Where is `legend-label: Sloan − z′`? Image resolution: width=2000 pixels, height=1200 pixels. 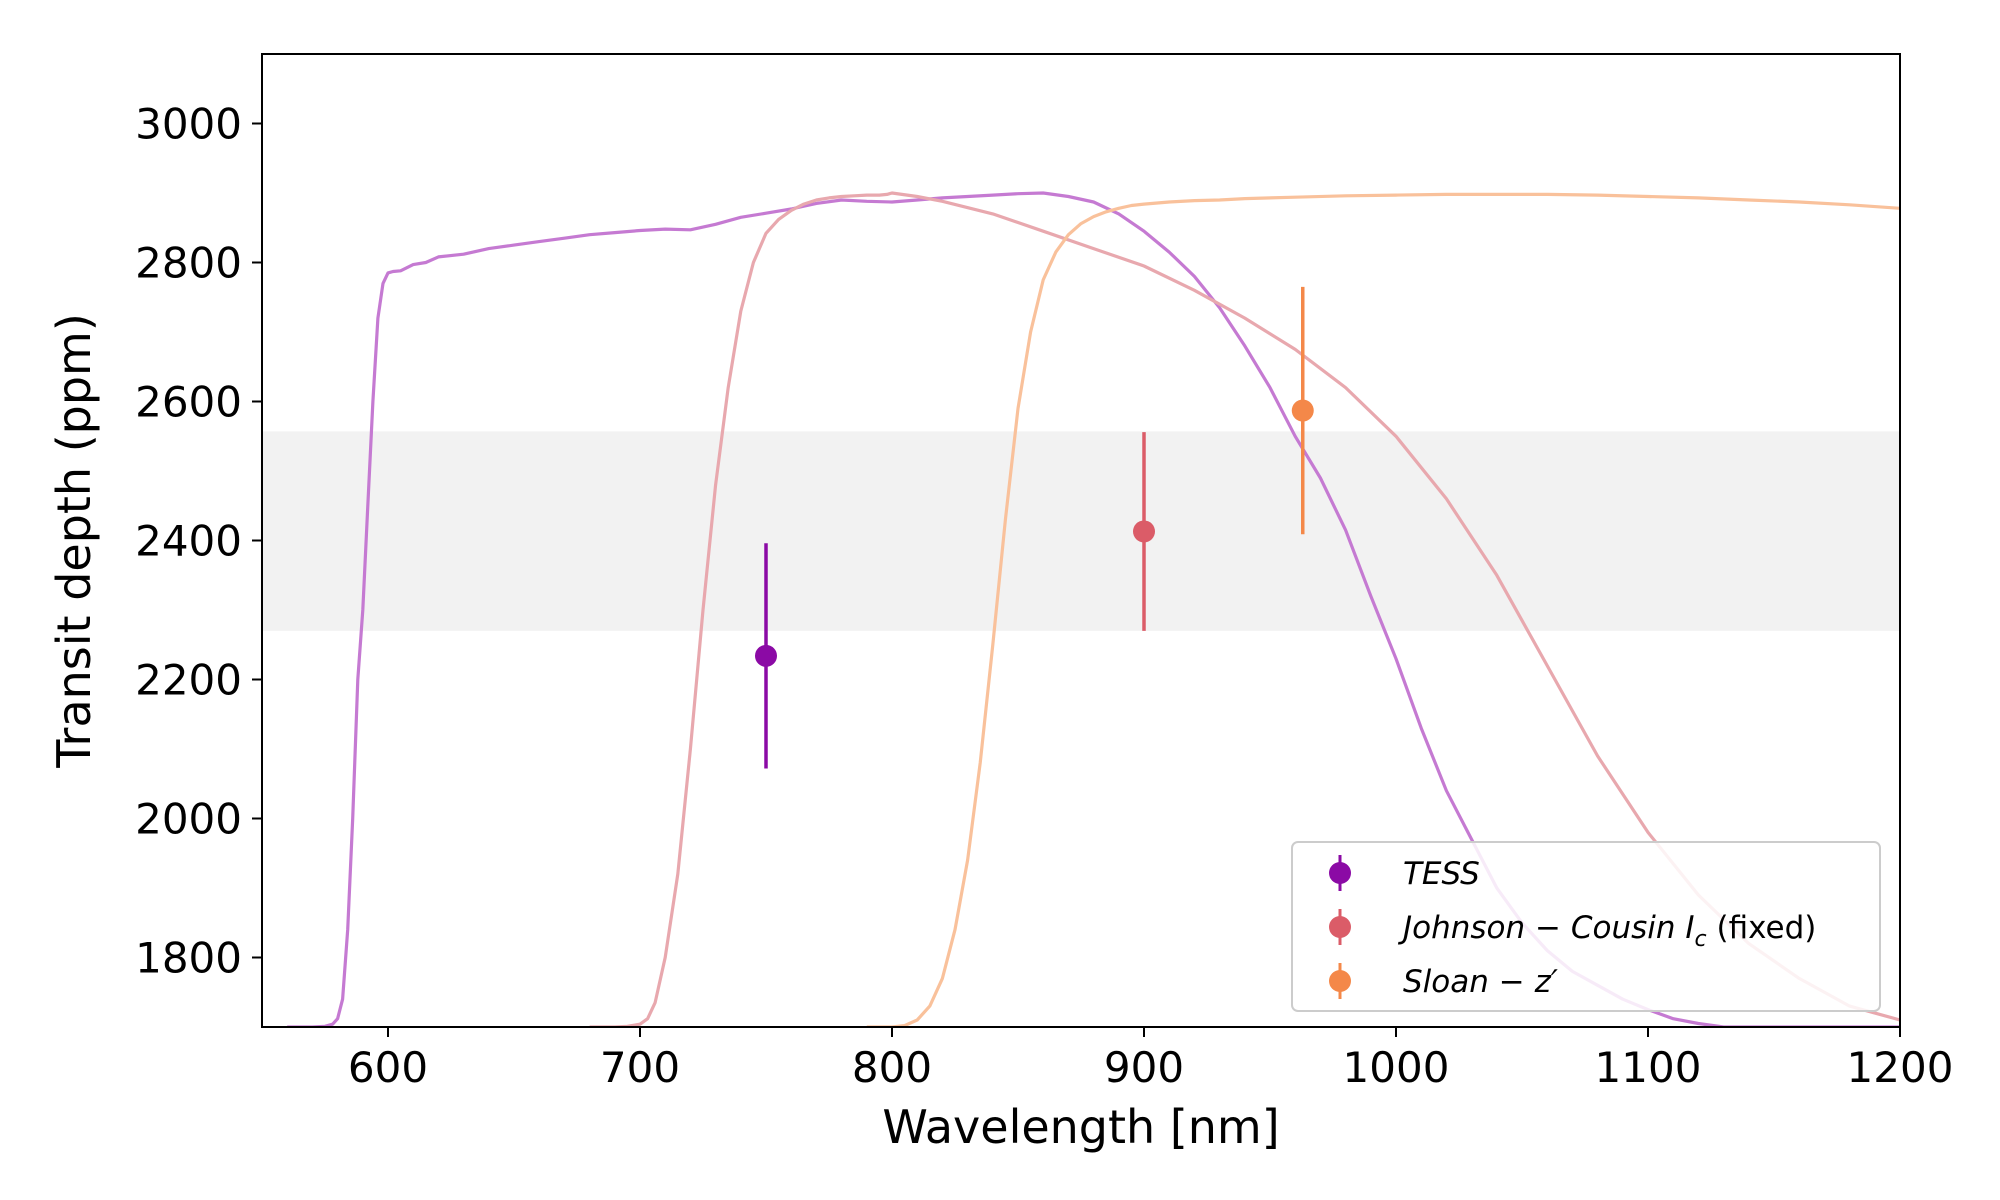 legend-label: Sloan − z′ is located at coordinates (1480, 982).